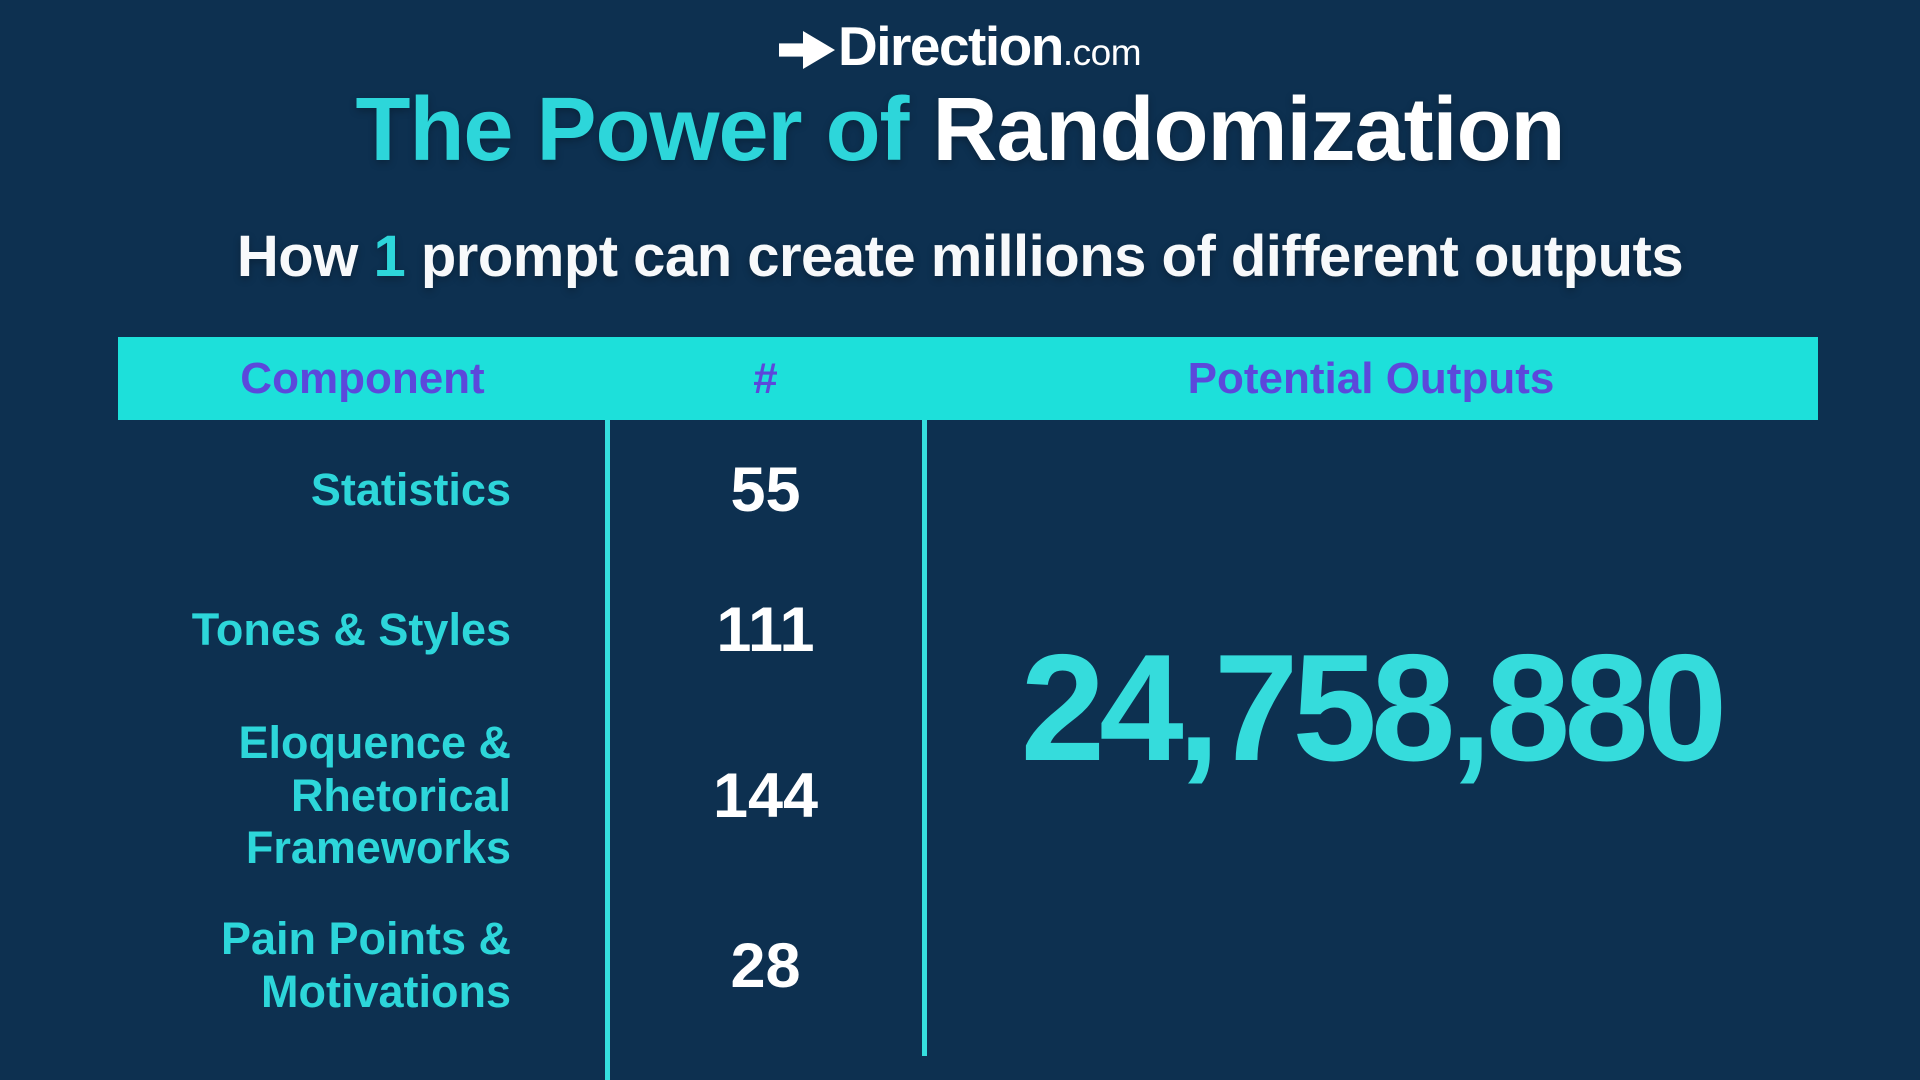 This screenshot has width=1920, height=1080. I want to click on potential-outputs-total: 24,758,880, so click(1374, 708).